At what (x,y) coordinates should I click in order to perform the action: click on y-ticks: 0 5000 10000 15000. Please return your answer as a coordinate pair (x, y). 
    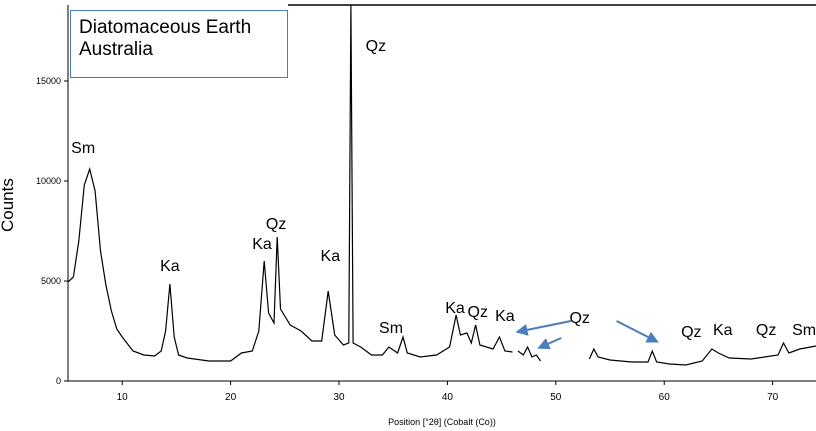
    Looking at the image, I should click on (52, 231).